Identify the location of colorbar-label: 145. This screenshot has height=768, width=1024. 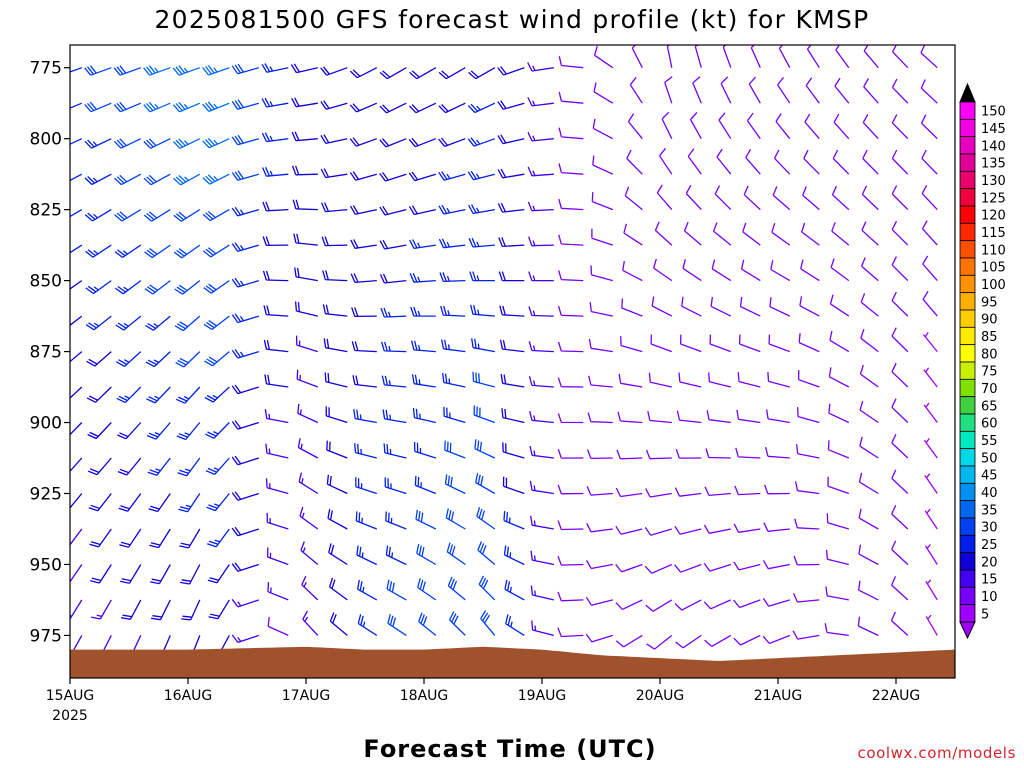
(993, 129).